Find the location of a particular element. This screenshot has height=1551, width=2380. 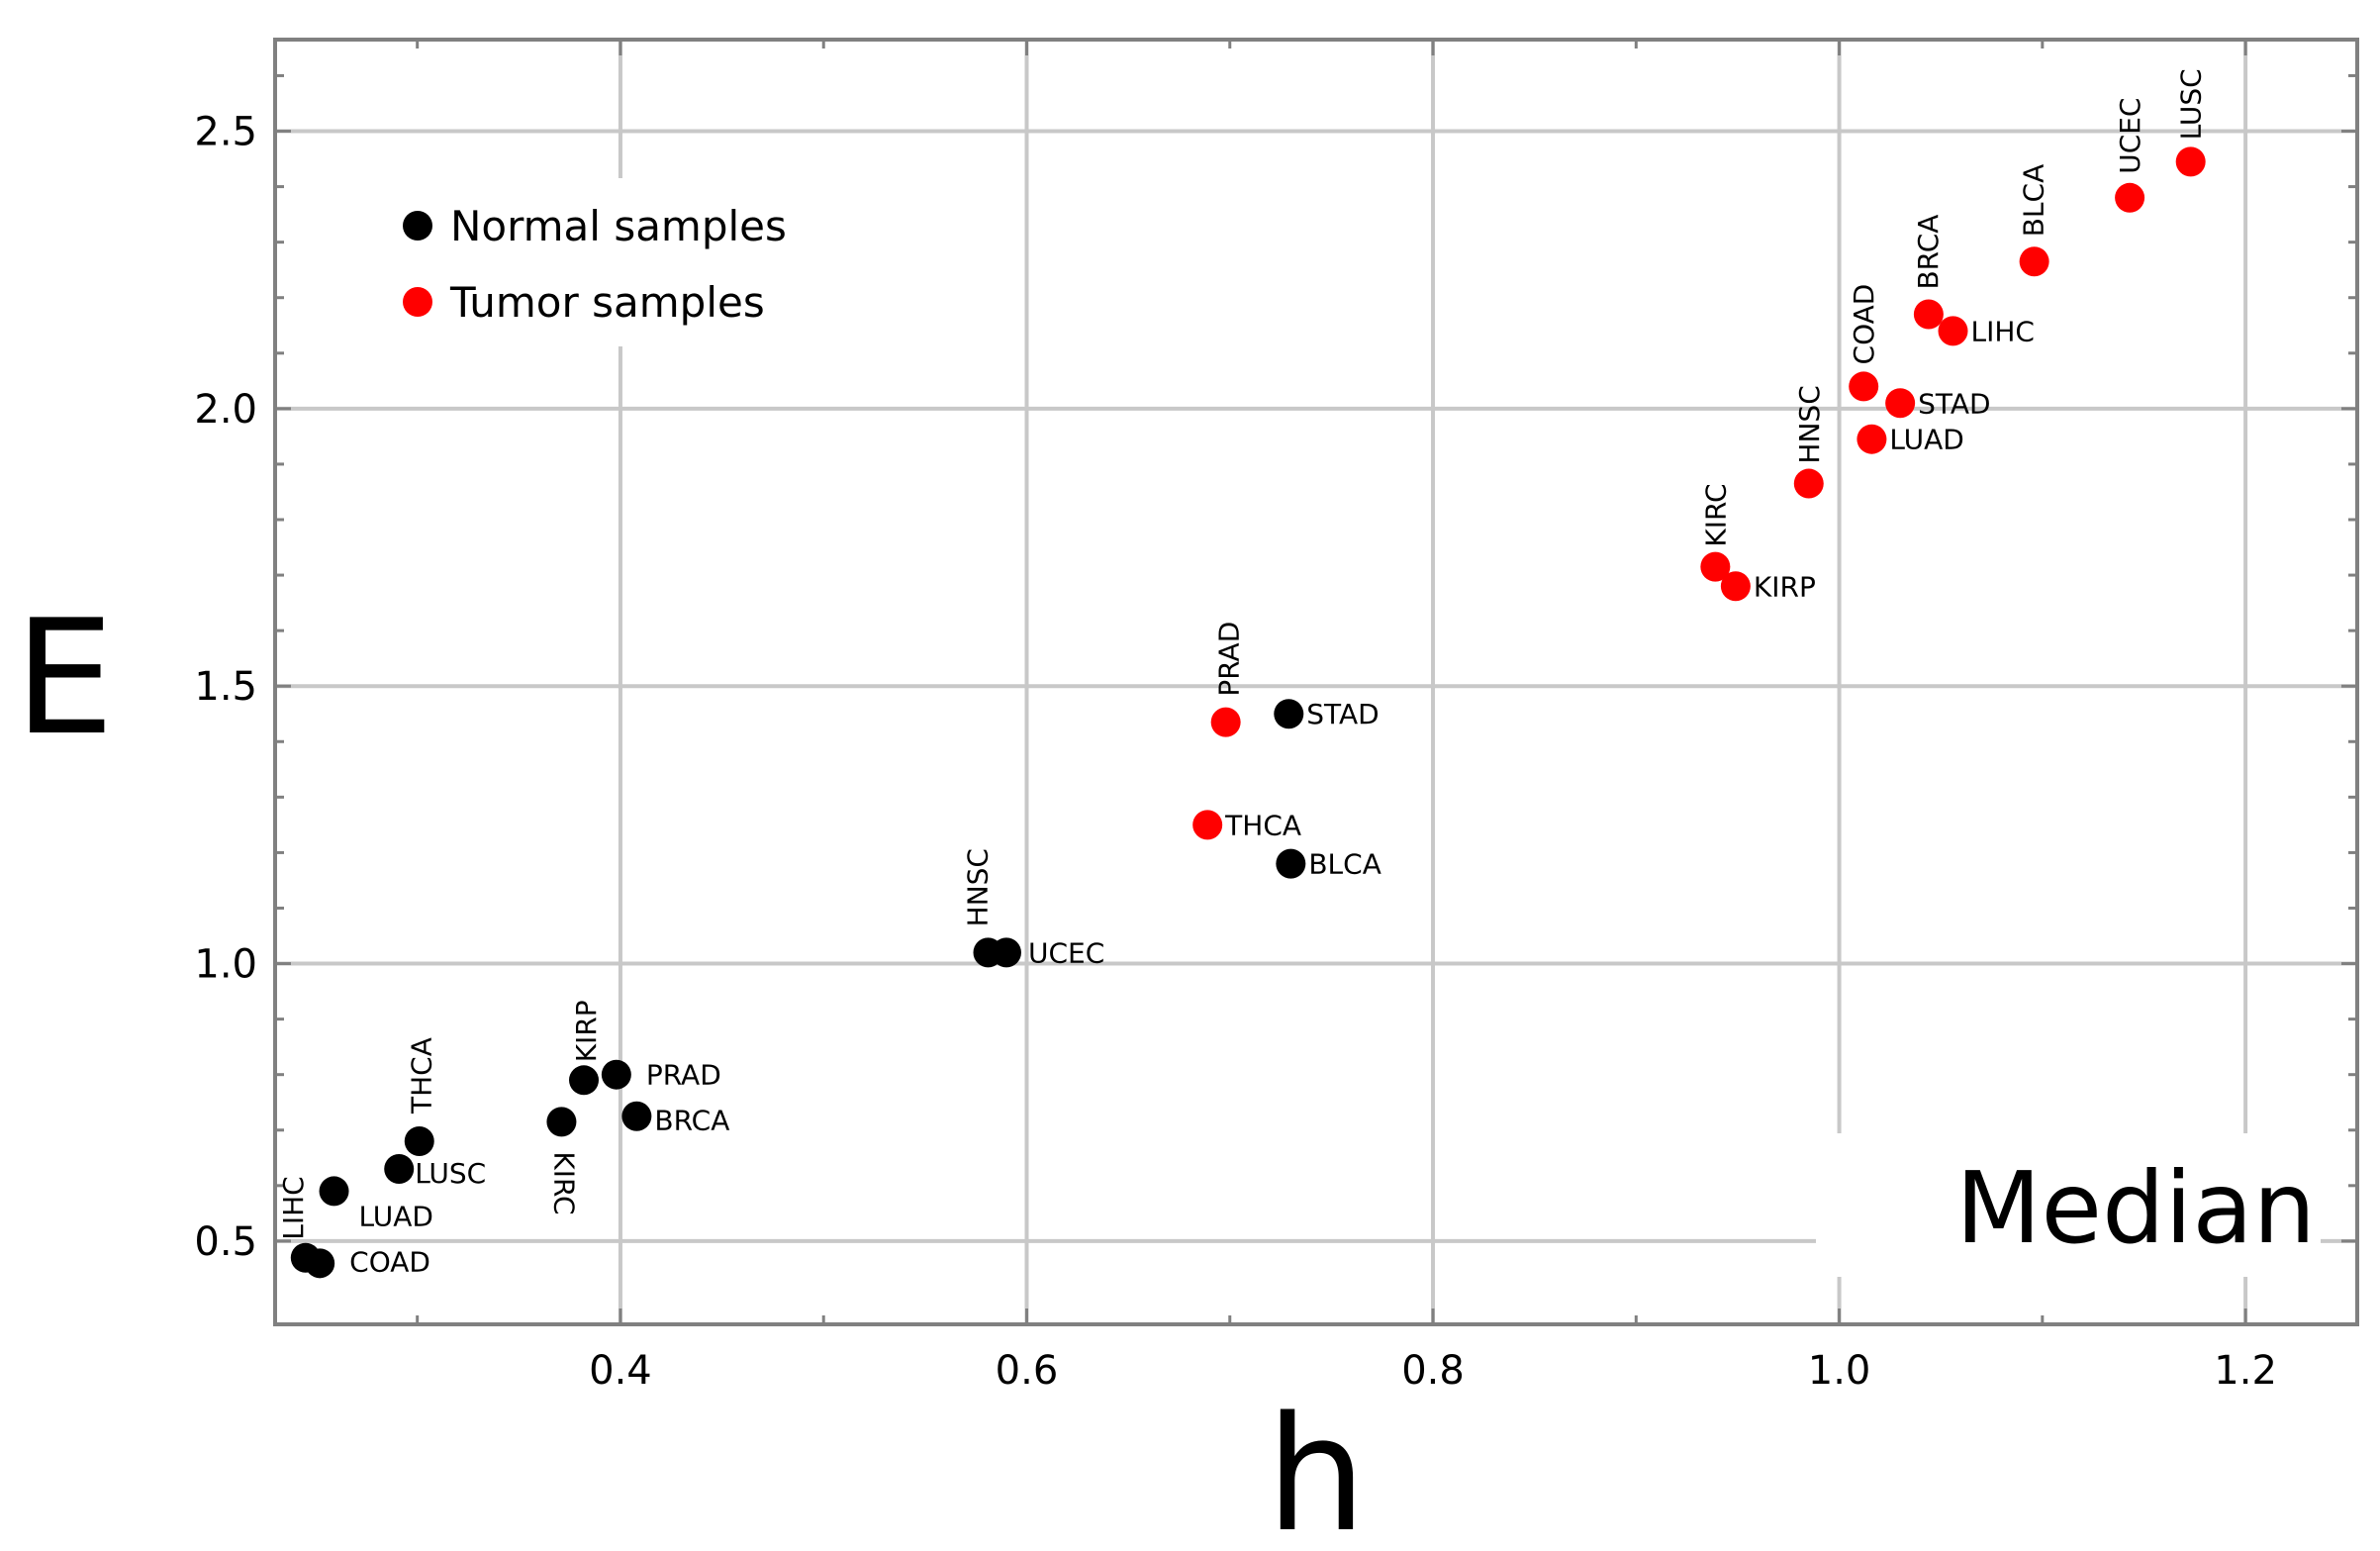

x-tick-label: 0.4 is located at coordinates (620, 1371).